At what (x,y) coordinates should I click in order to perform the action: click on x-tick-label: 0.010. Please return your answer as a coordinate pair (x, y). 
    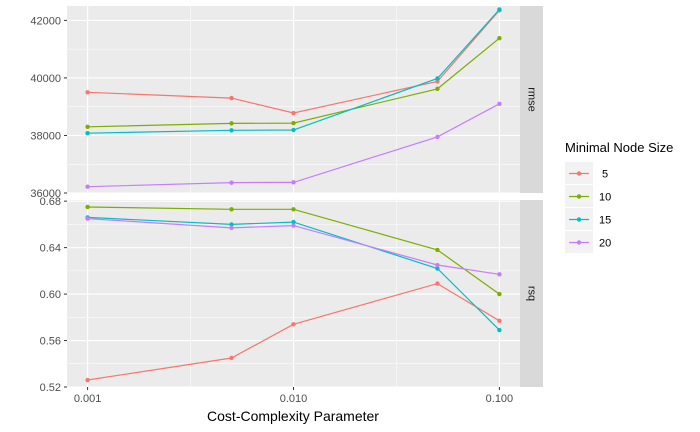
    Looking at the image, I should click on (294, 399).